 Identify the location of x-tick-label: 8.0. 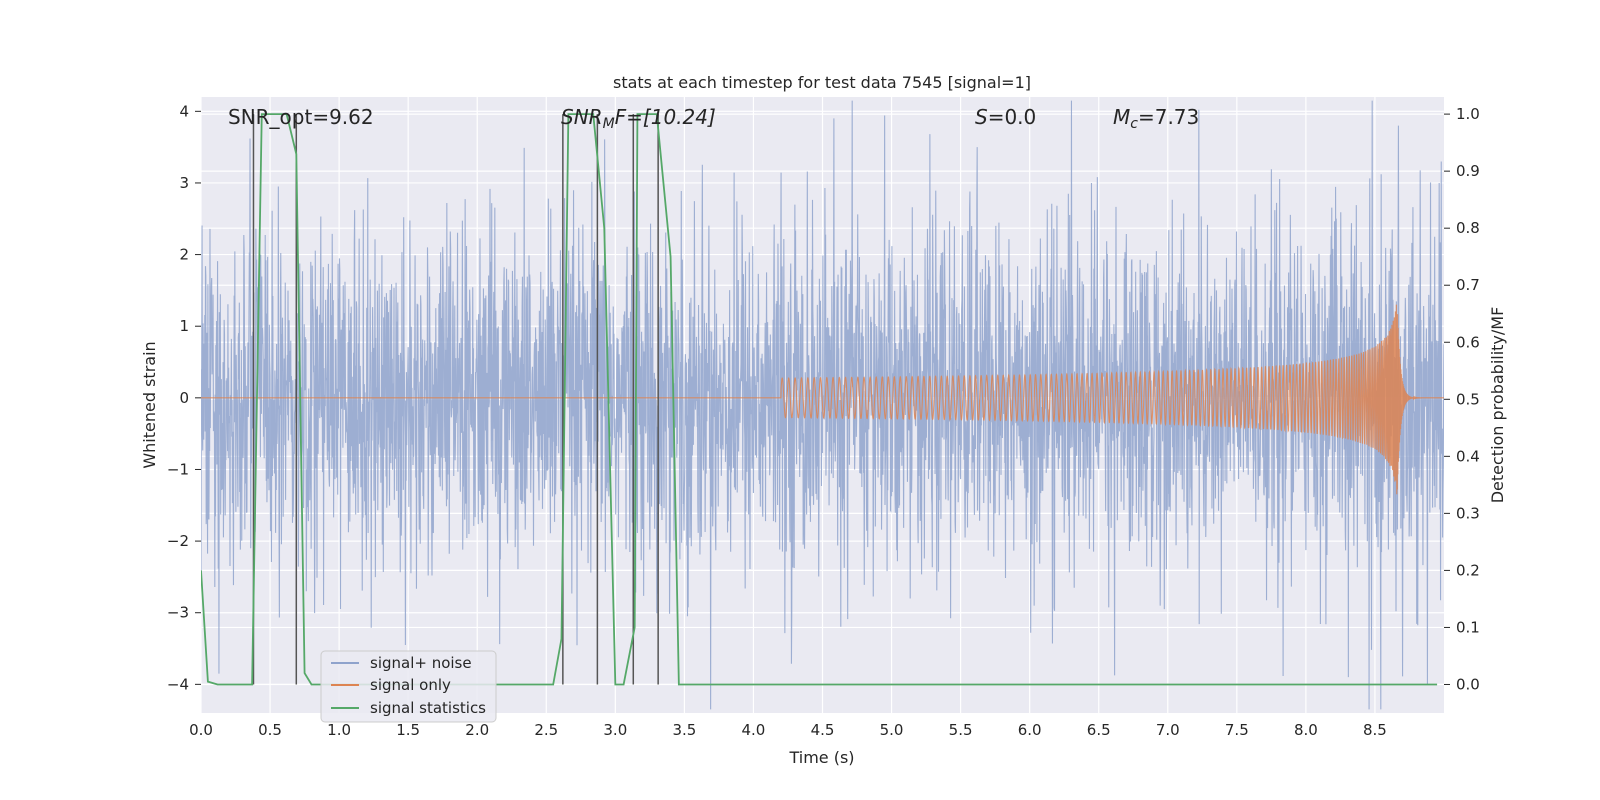
(1306, 730).